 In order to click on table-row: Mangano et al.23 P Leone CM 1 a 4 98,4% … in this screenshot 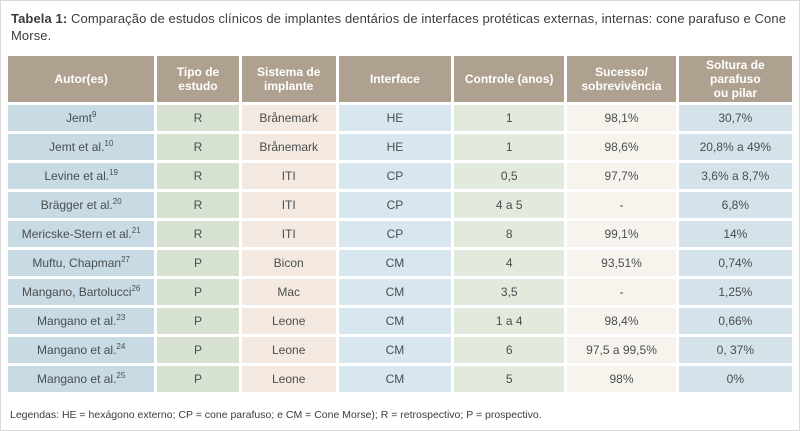, I will do `click(400, 321)`.